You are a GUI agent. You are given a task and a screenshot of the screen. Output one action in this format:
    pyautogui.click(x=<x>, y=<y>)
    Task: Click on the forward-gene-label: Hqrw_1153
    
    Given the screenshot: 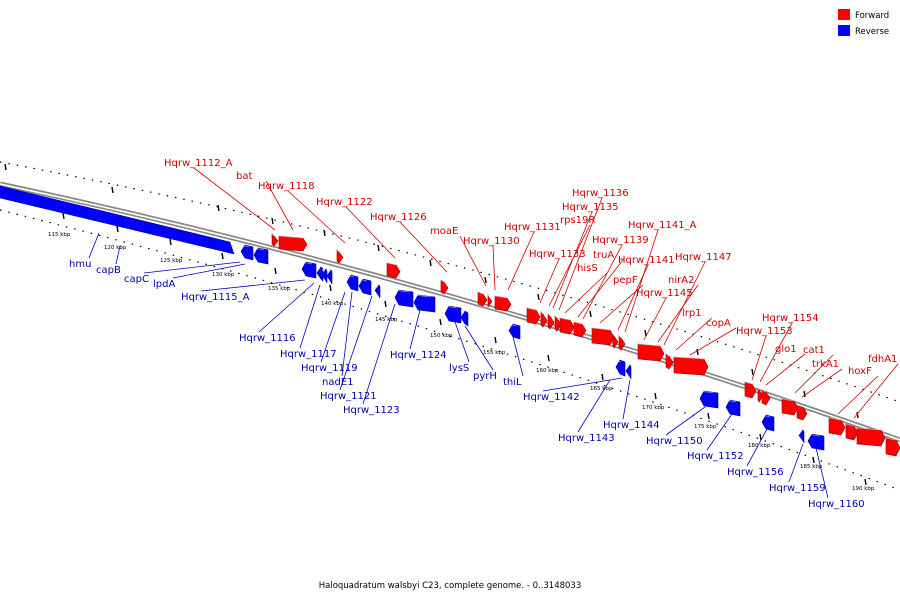 What is the action you would take?
    pyautogui.click(x=764, y=331)
    